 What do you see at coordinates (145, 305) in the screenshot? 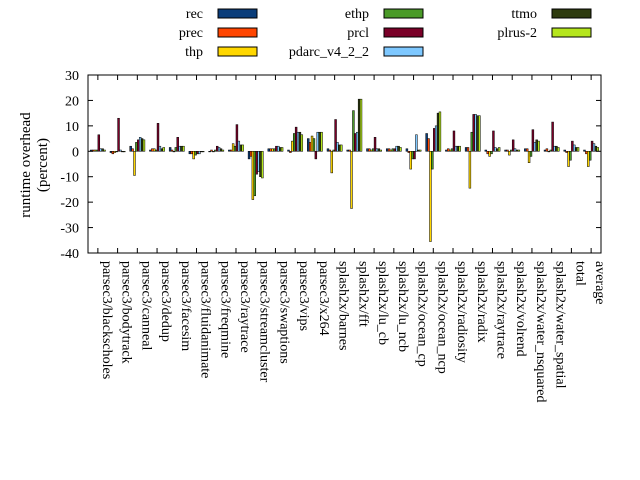
I see `x-tick-label: parsec3/canneal` at bounding box center [145, 305].